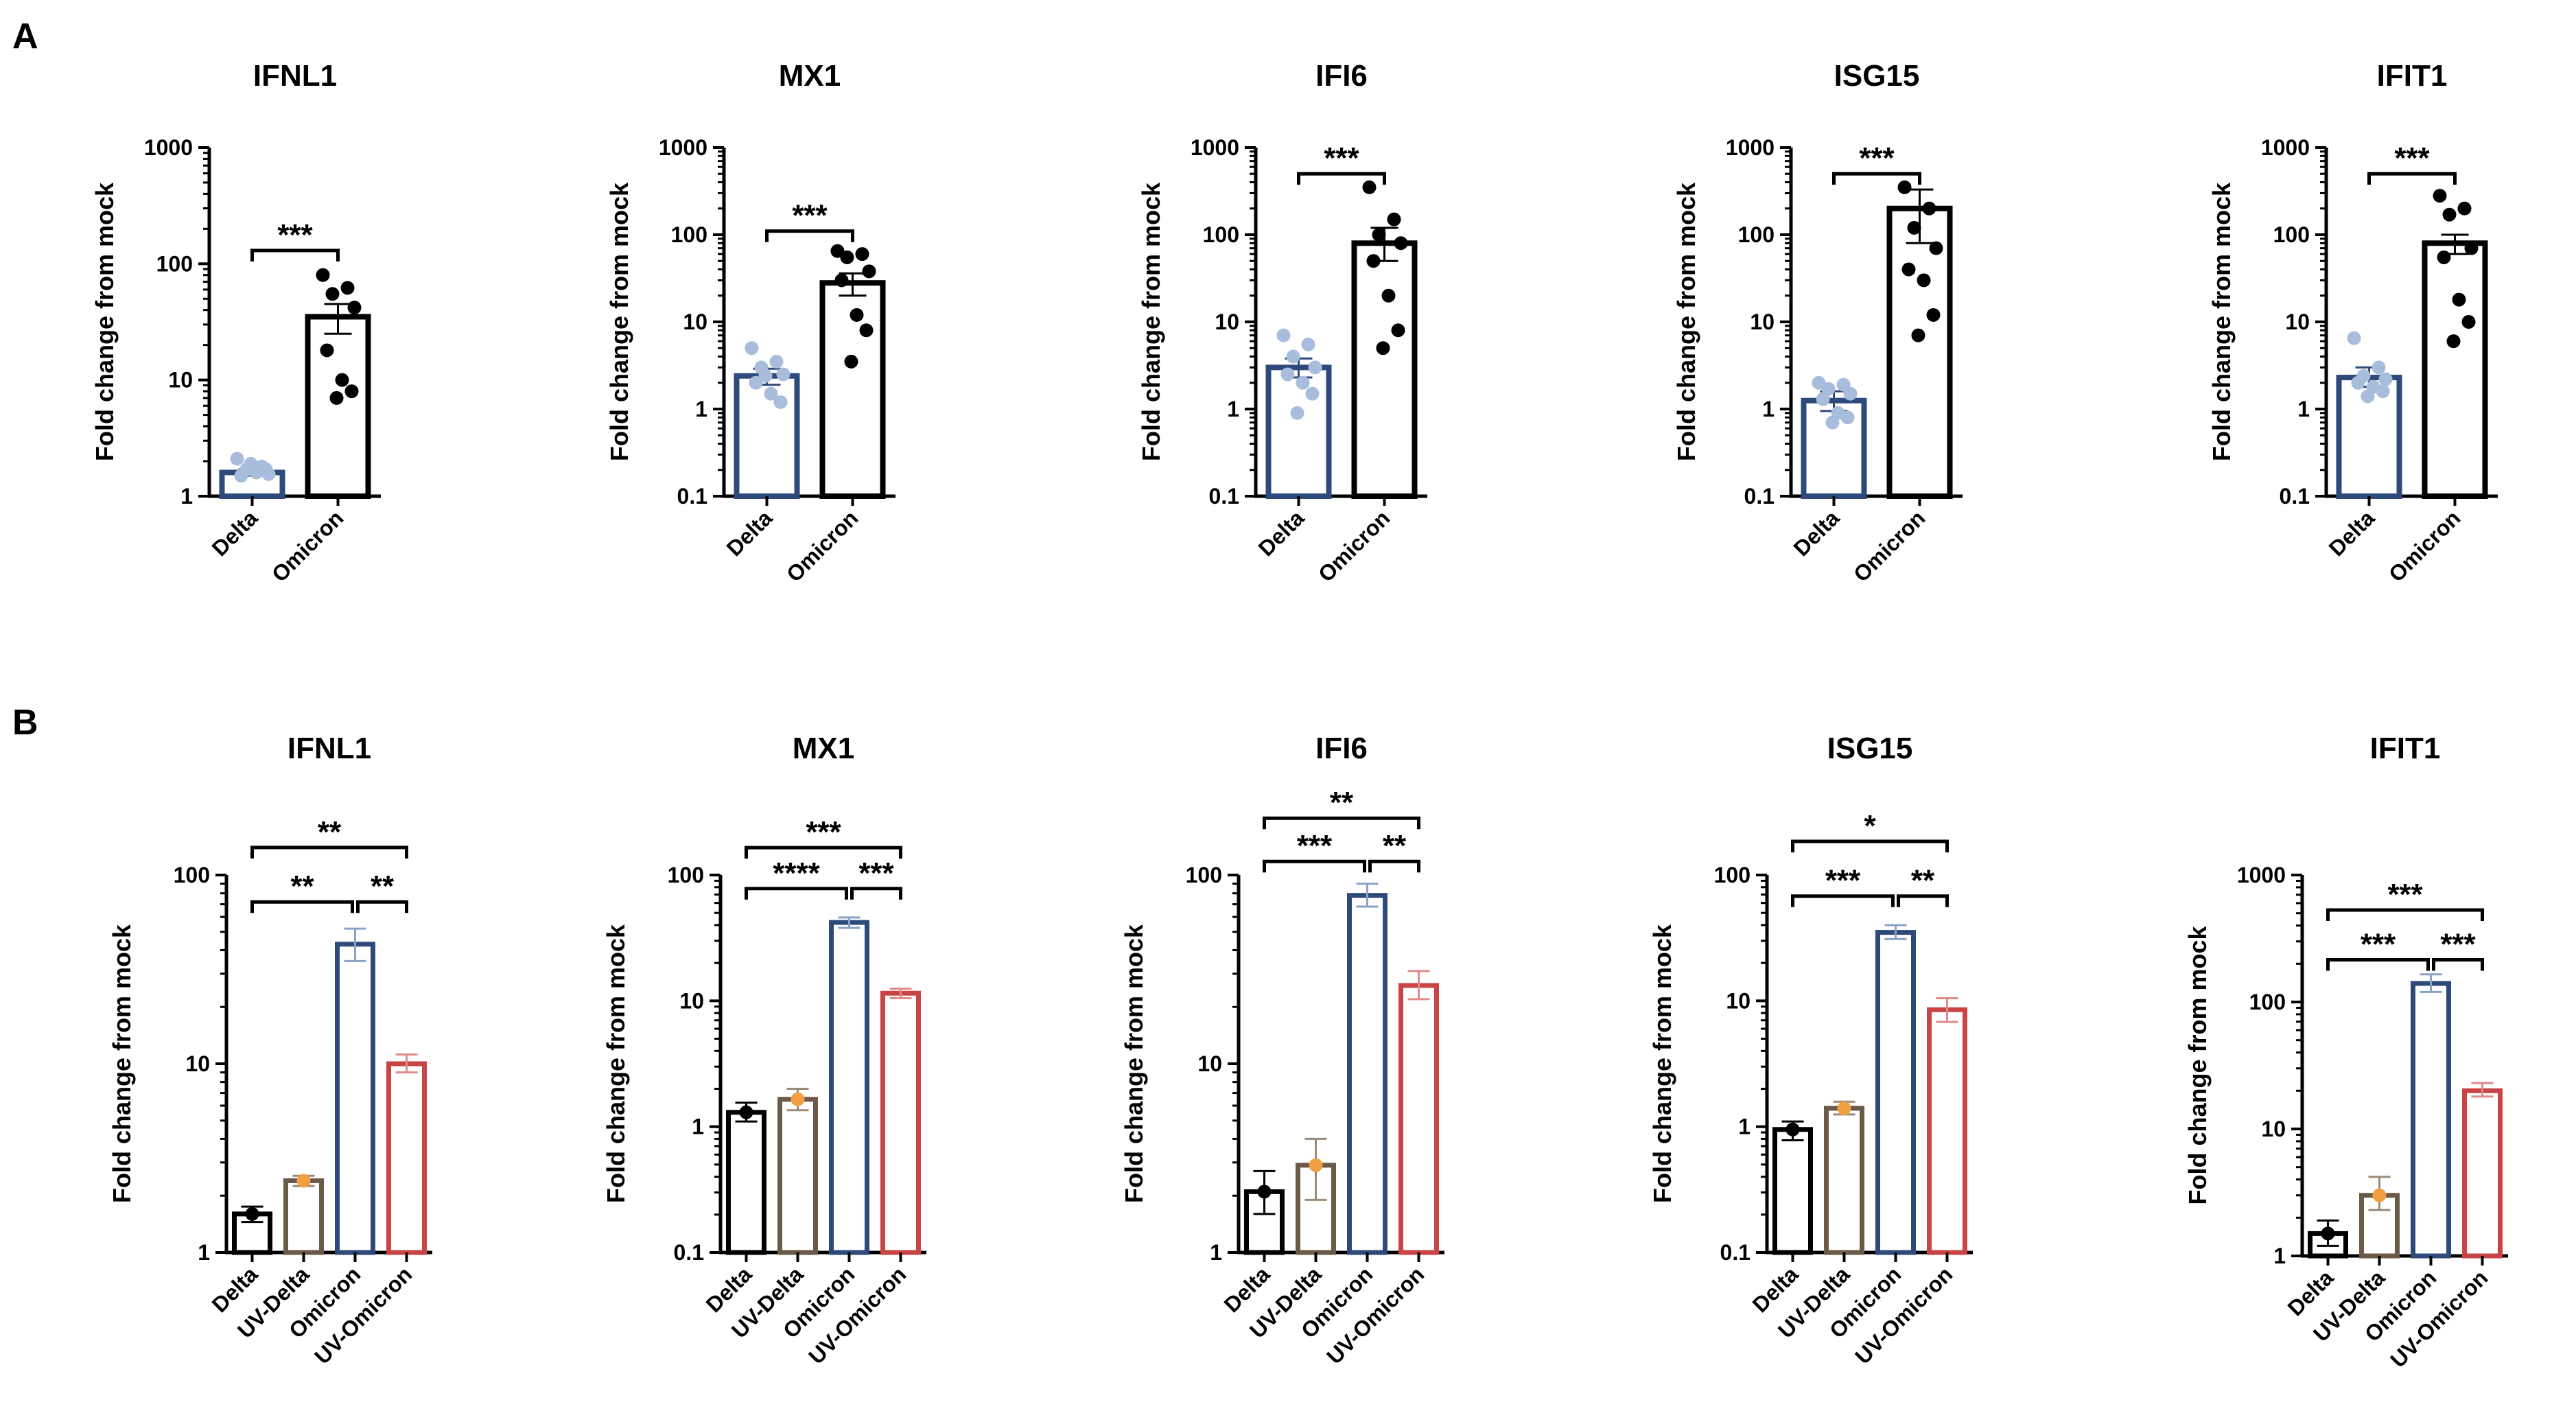 This screenshot has height=1422, width=2576. What do you see at coordinates (746, 1183) in the screenshot?
I see `bar-delta` at bounding box center [746, 1183].